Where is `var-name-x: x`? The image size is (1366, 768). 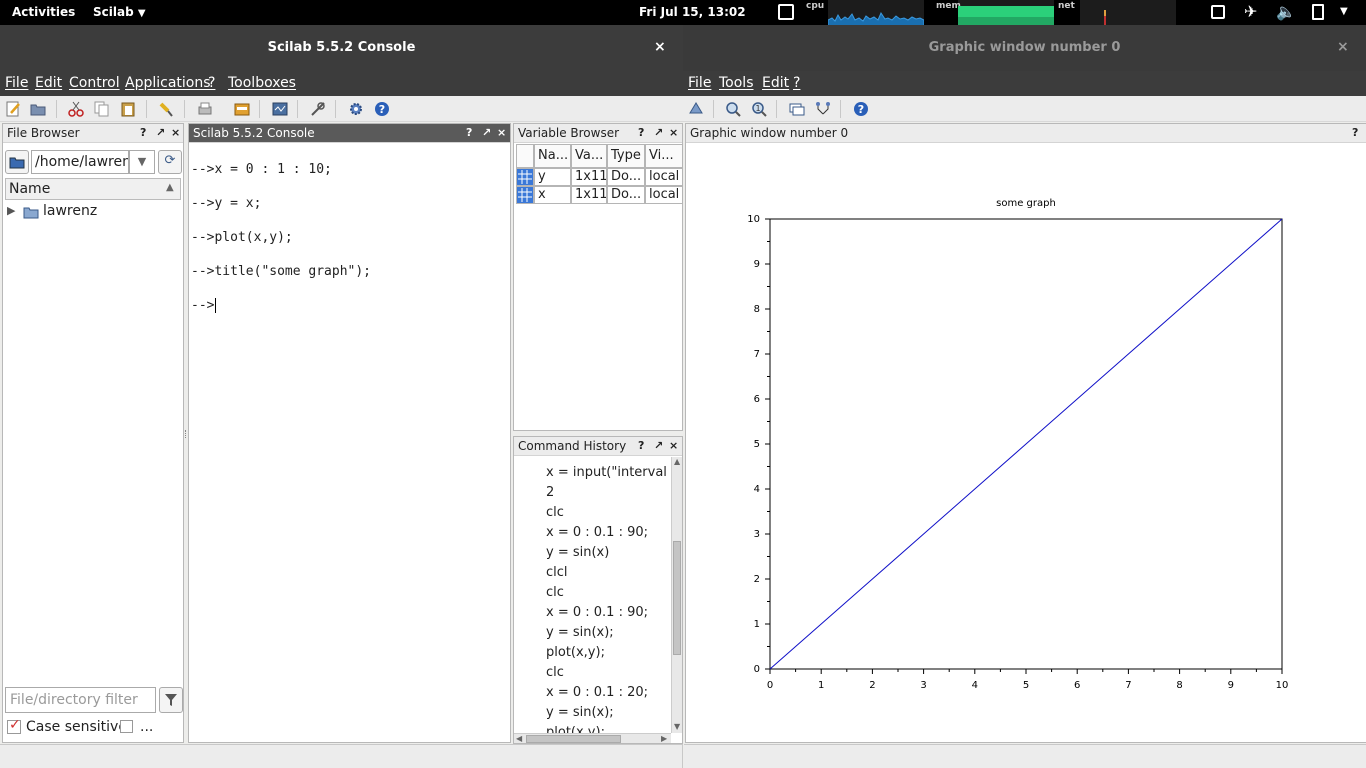
var-name-x: x is located at coordinates (552, 195).